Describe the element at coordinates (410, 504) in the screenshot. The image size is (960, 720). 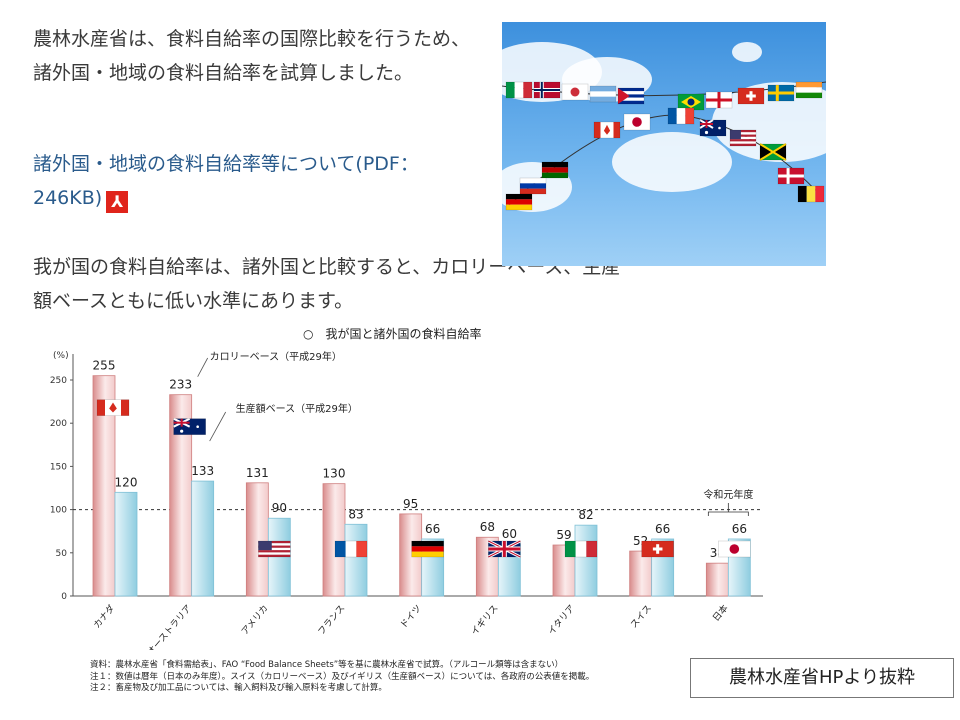
I see `label-calorie-4: 95` at that location.